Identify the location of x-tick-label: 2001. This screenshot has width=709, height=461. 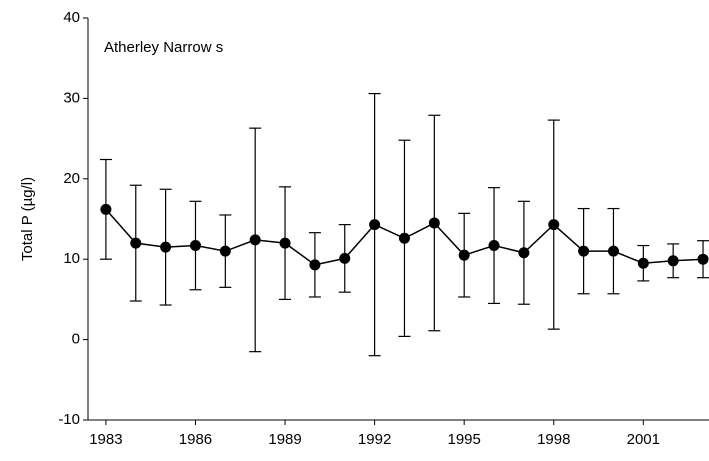
(643, 439).